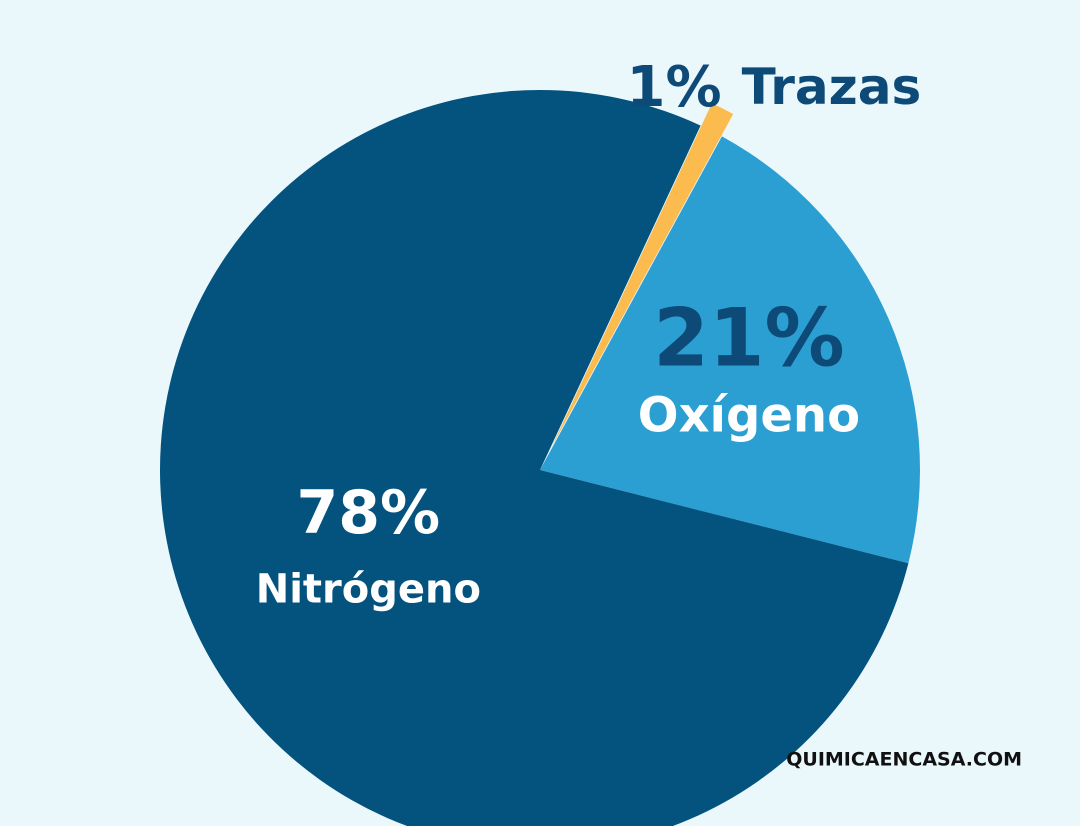 The width and height of the screenshot is (1080, 826). Describe the element at coordinates (674, 87) in the screenshot. I see `value-label: 1%` at that location.